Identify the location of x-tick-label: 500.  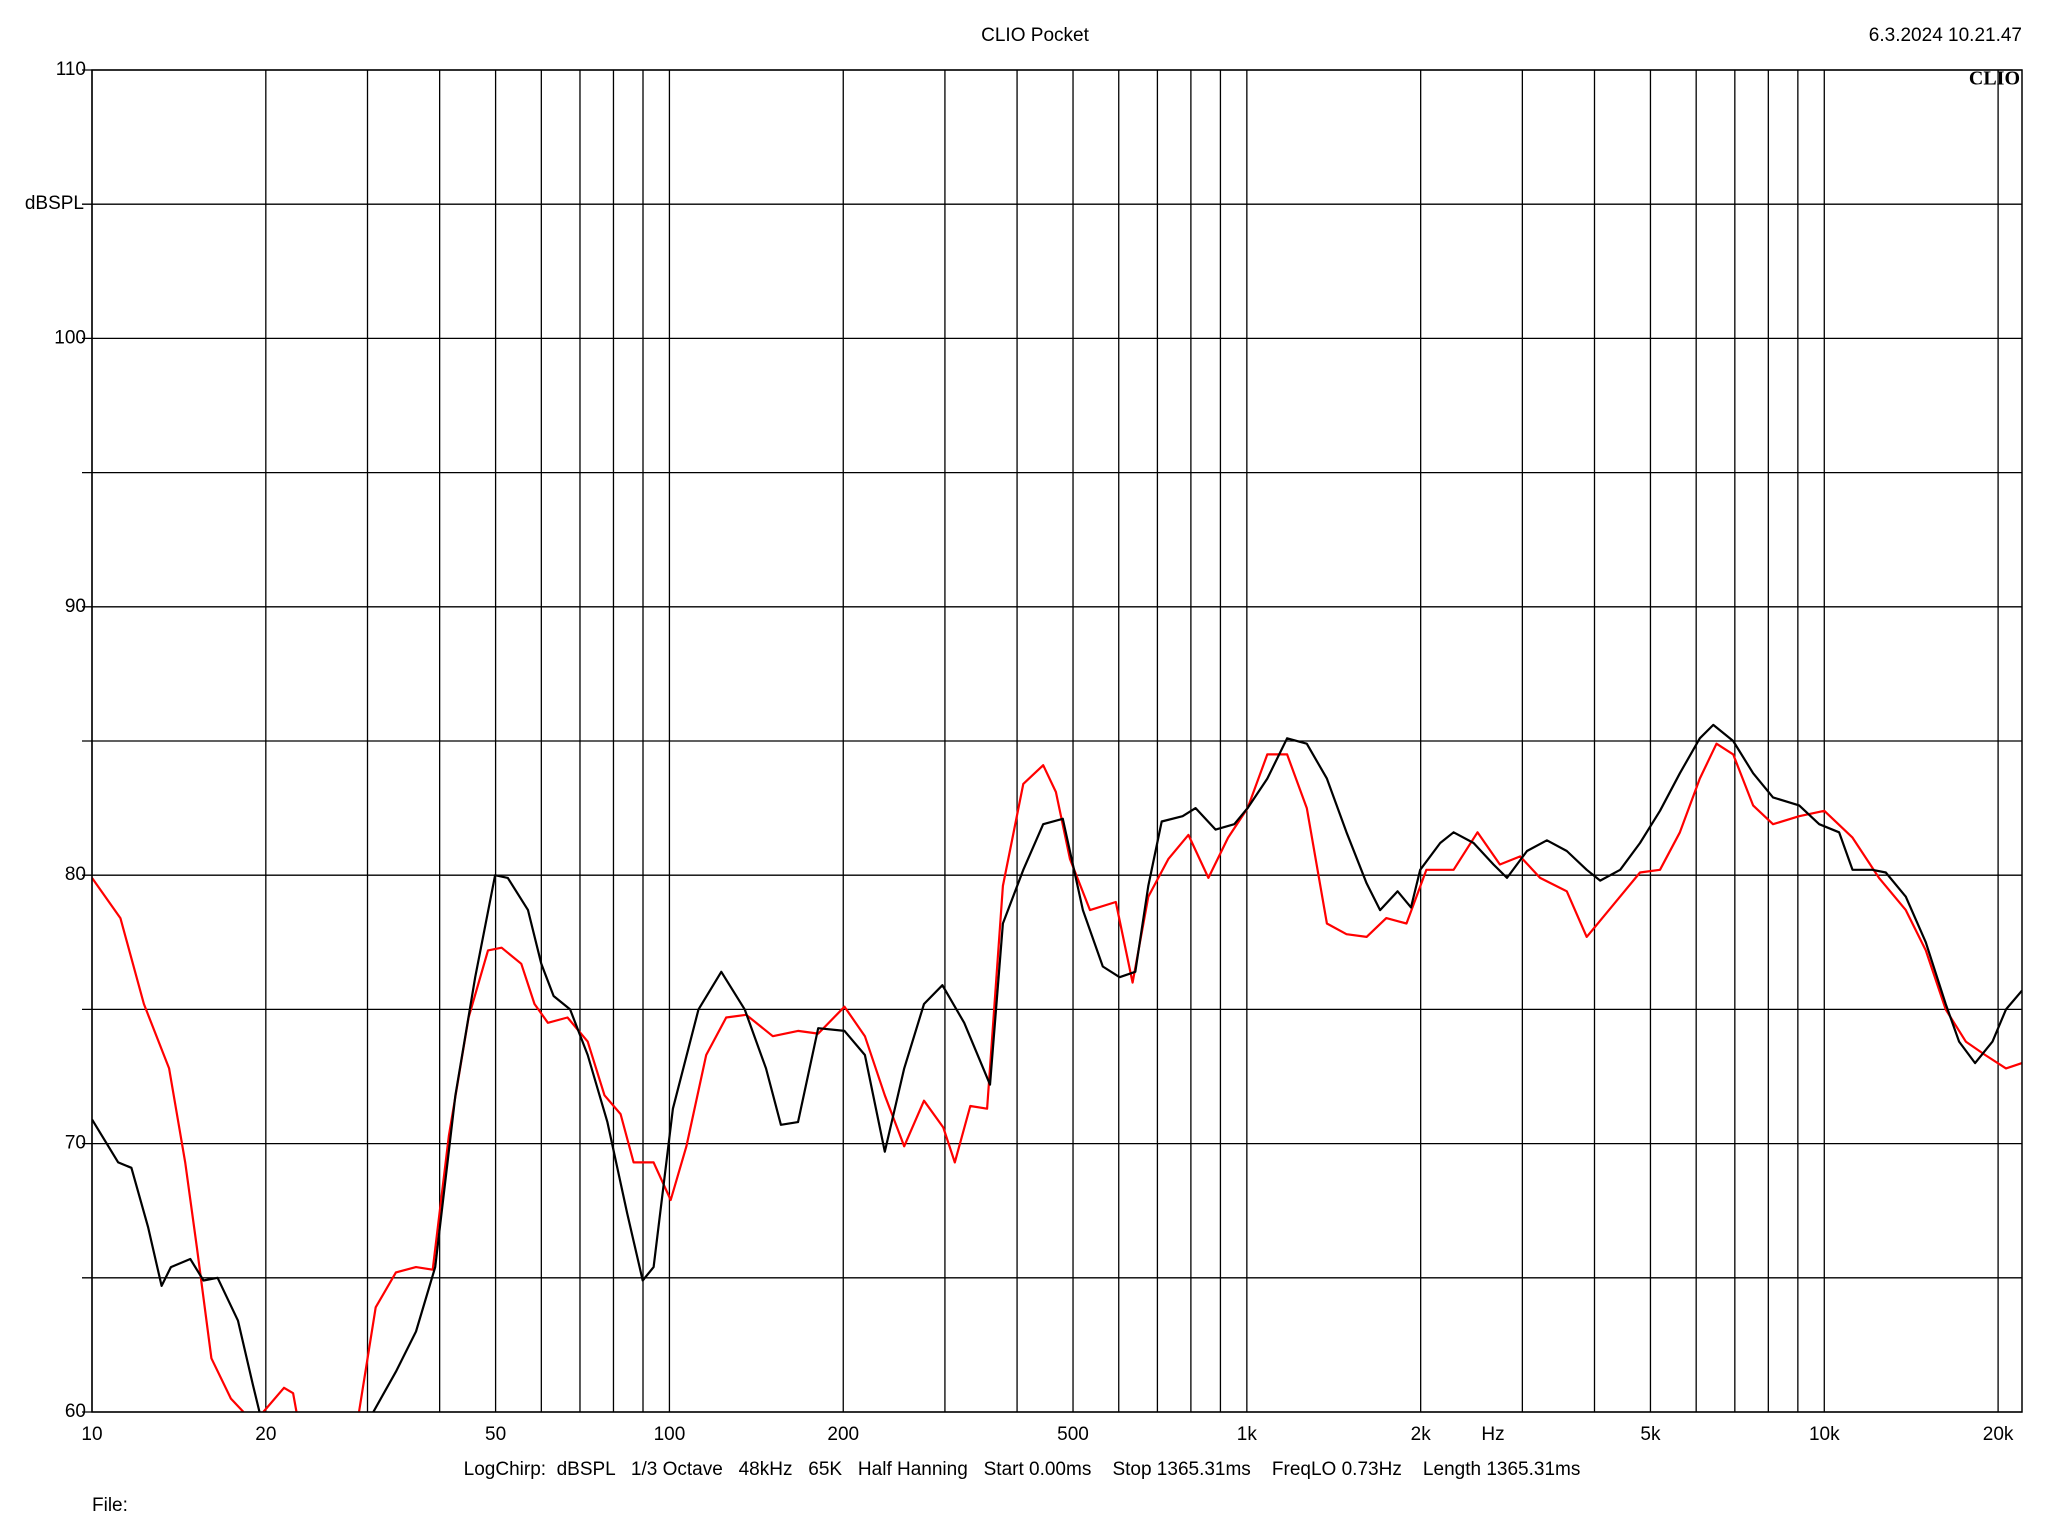
(1073, 1434).